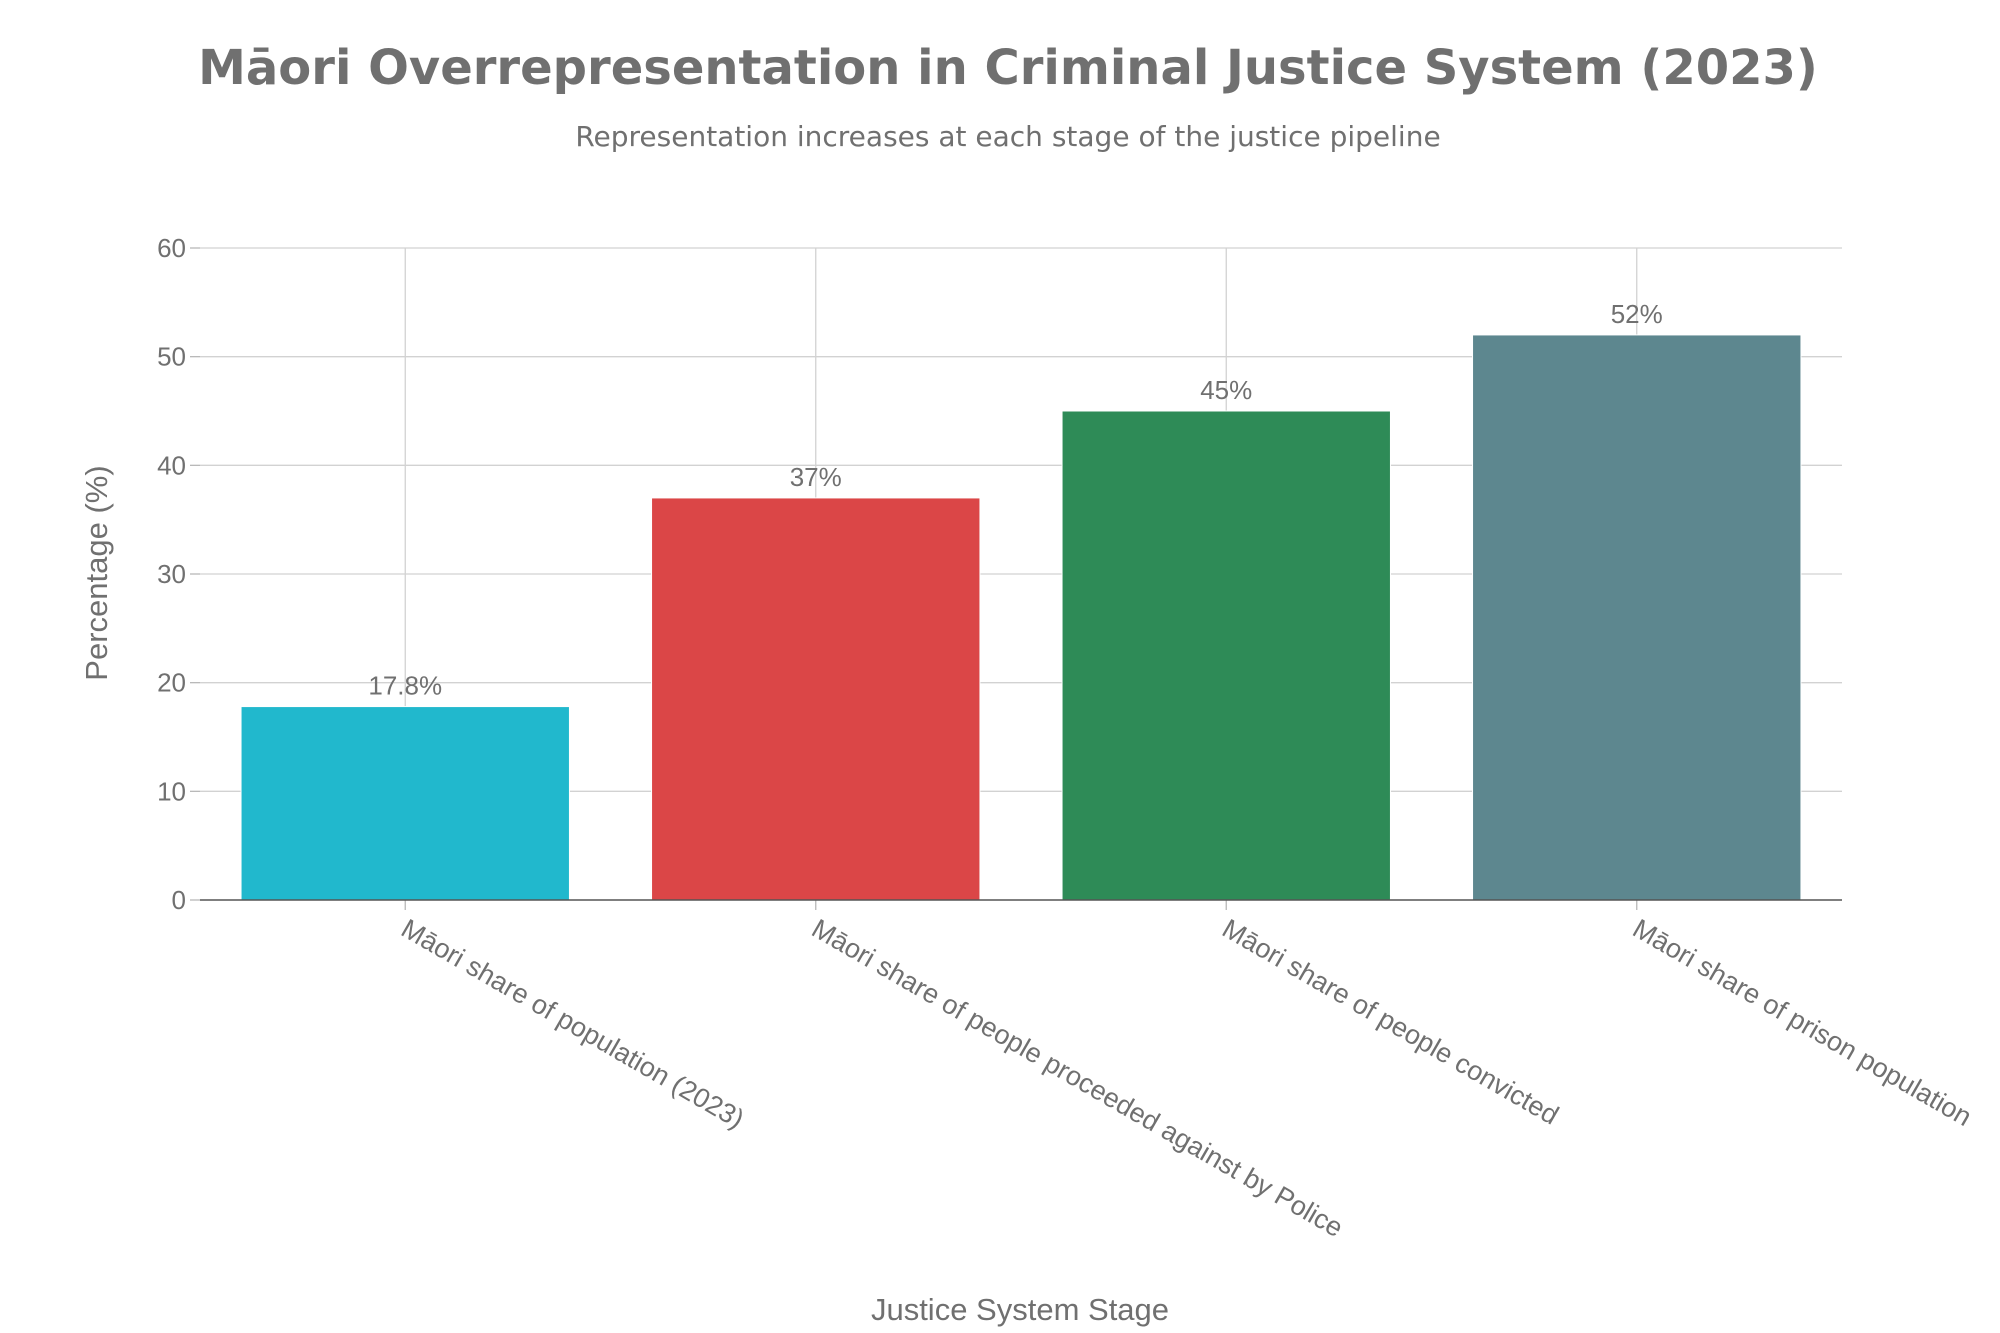 The image size is (2000, 1333). Describe the element at coordinates (171, 574) in the screenshot. I see `y-tick-label: 30` at that location.